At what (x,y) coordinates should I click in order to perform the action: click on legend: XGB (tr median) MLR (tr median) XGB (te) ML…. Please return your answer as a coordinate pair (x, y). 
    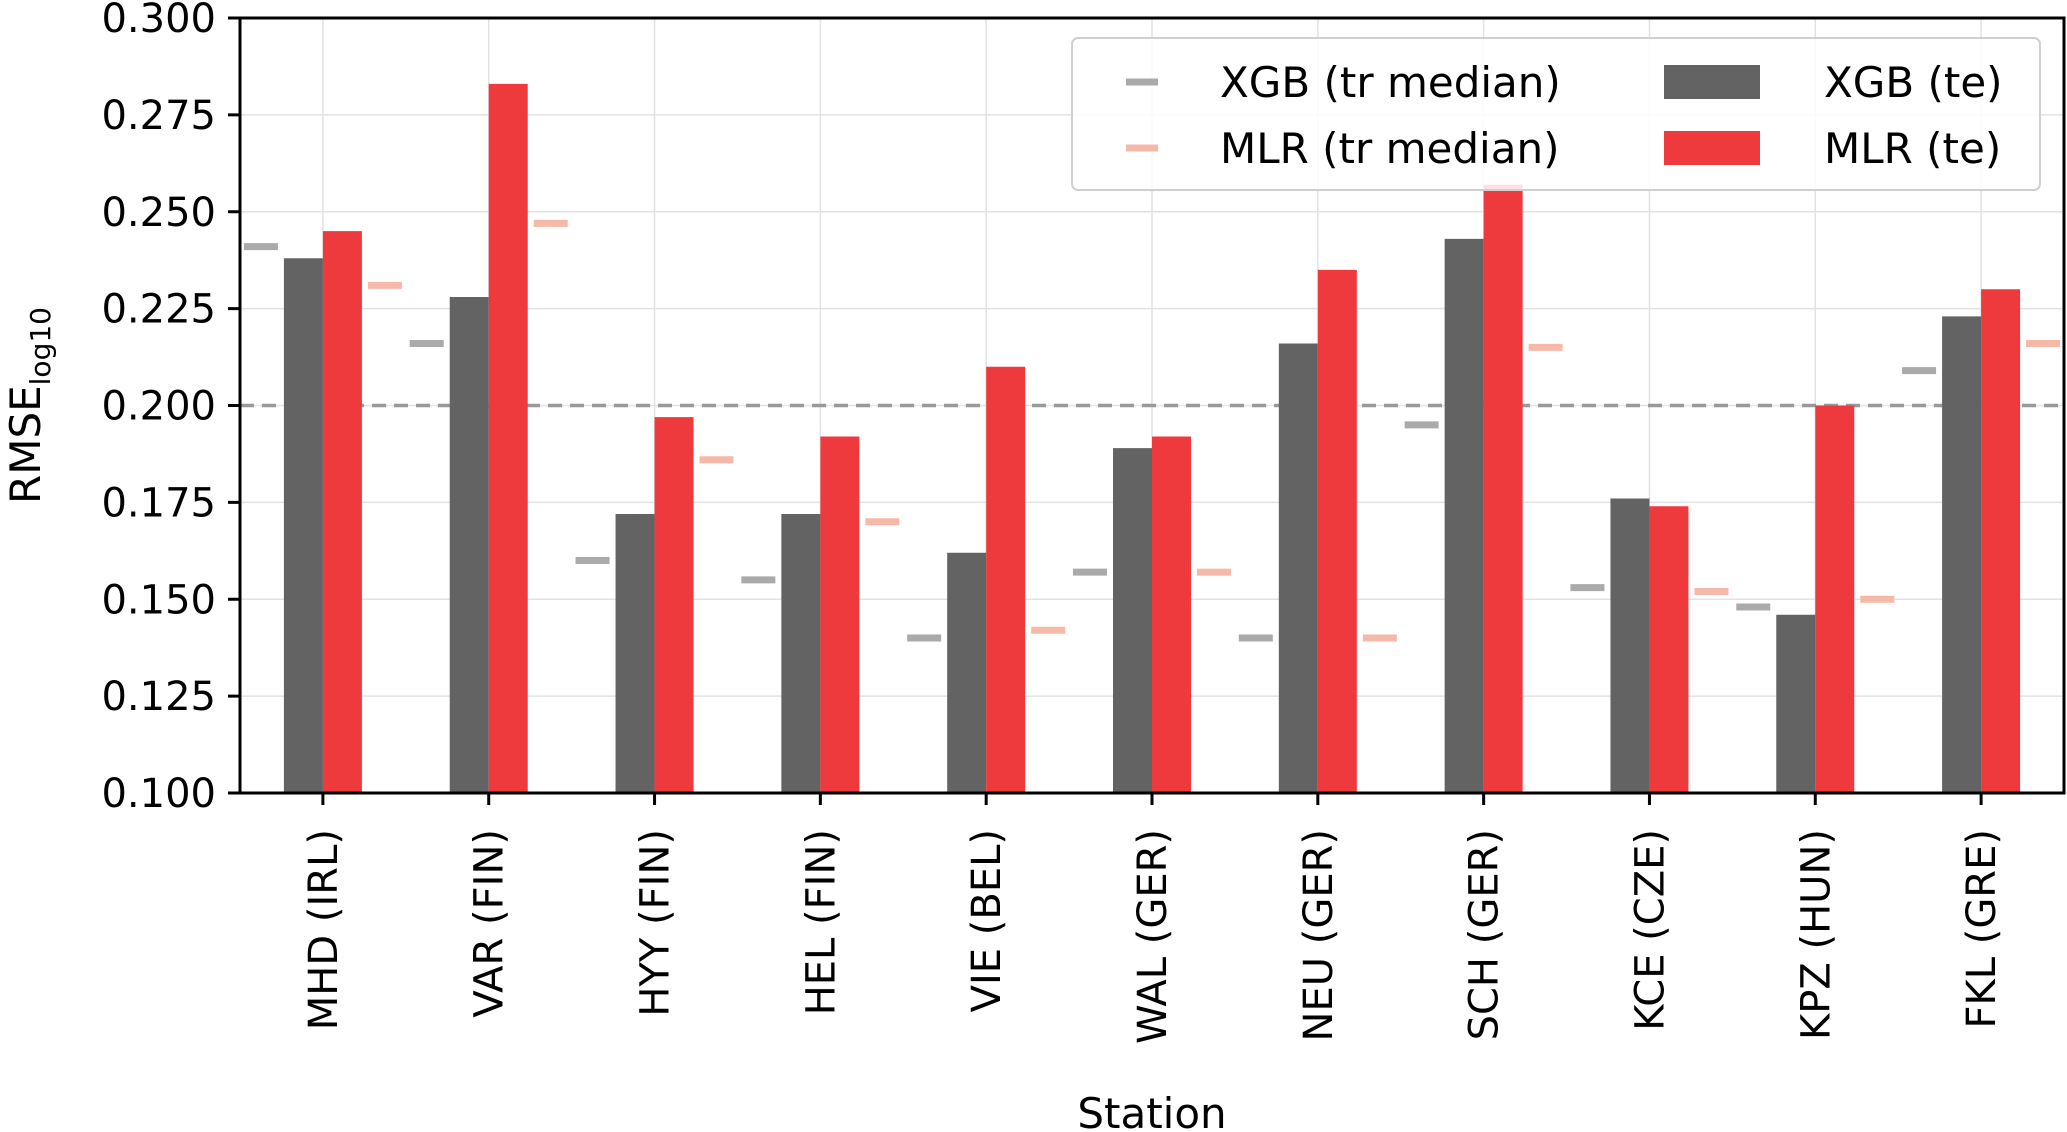
    Looking at the image, I should click on (1556, 114).